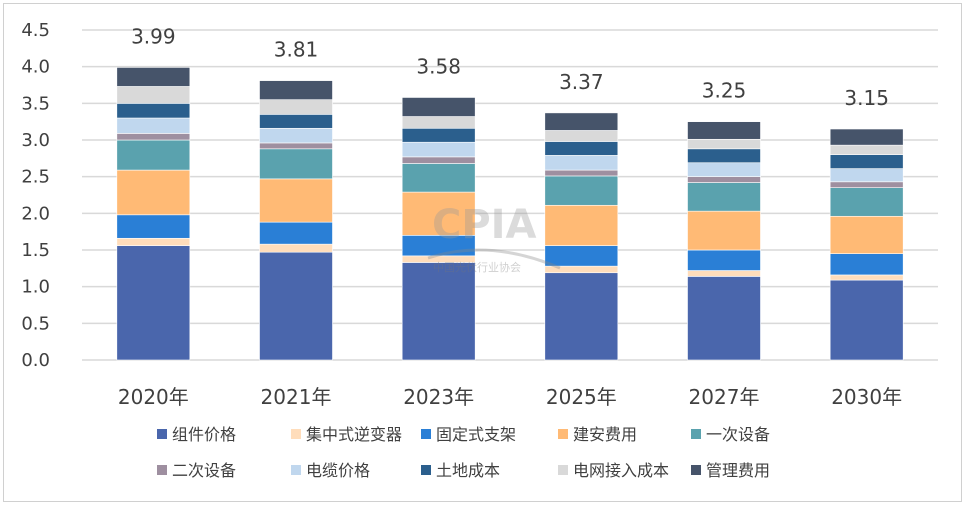 The image size is (967, 507). Describe the element at coordinates (204, 470) in the screenshot. I see `legend-label: 二次设备` at that location.